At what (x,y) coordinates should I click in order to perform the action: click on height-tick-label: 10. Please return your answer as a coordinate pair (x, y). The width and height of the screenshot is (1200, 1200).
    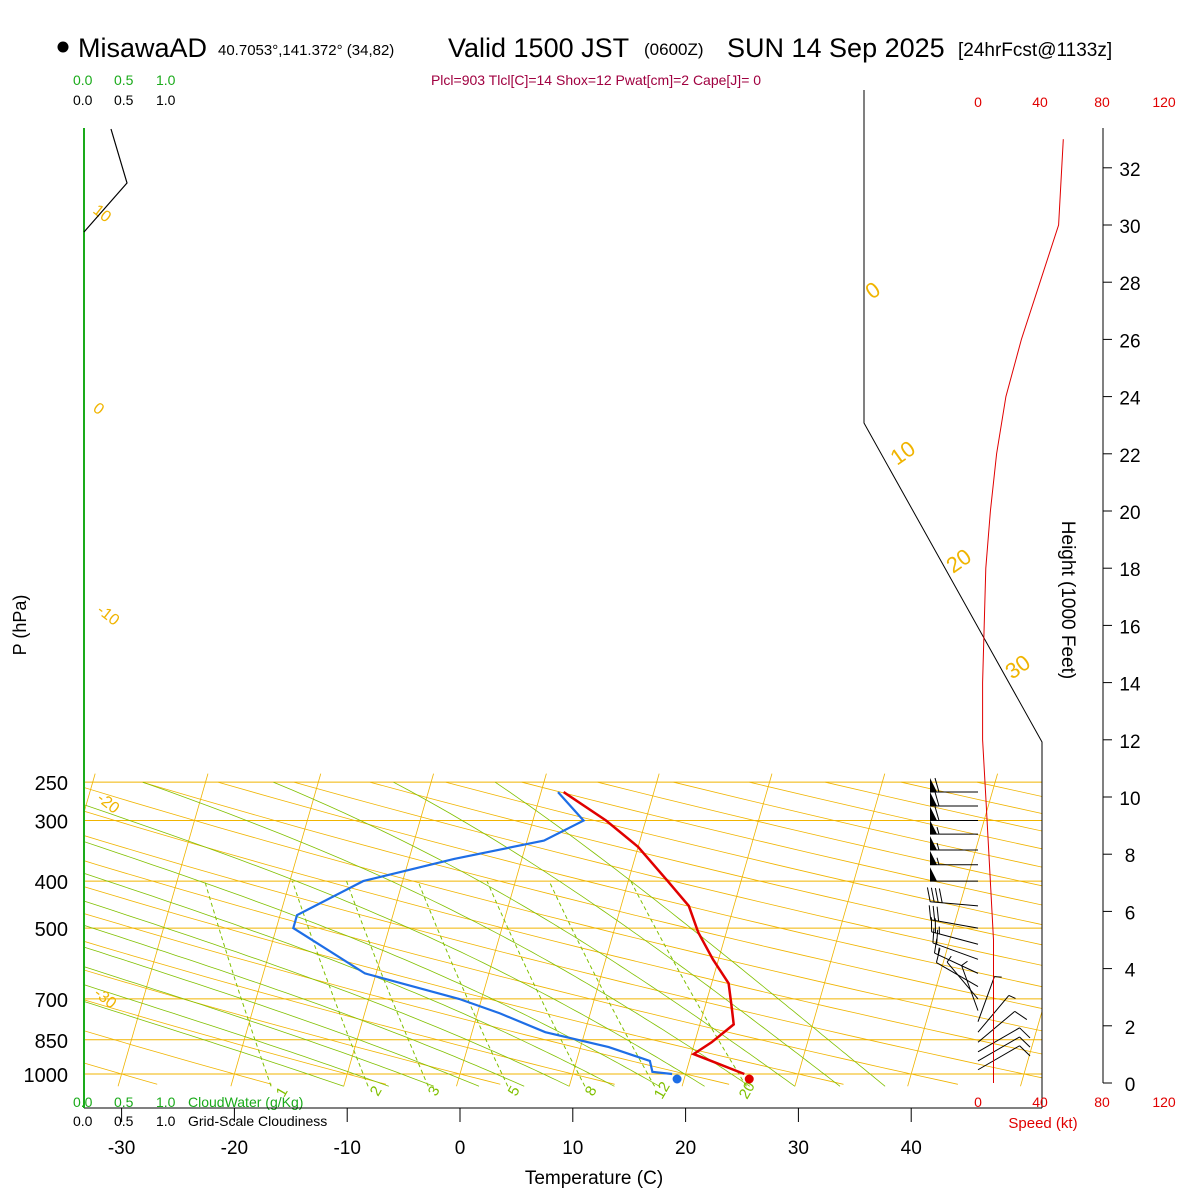
    Looking at the image, I should click on (1129, 799).